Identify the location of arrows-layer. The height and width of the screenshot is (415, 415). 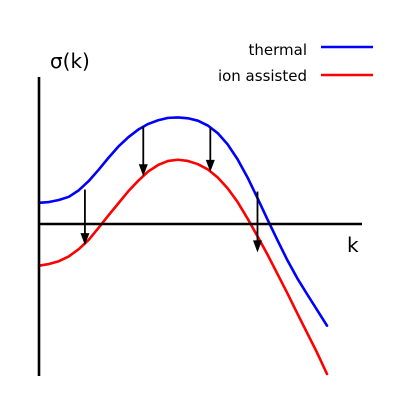
(171, 189).